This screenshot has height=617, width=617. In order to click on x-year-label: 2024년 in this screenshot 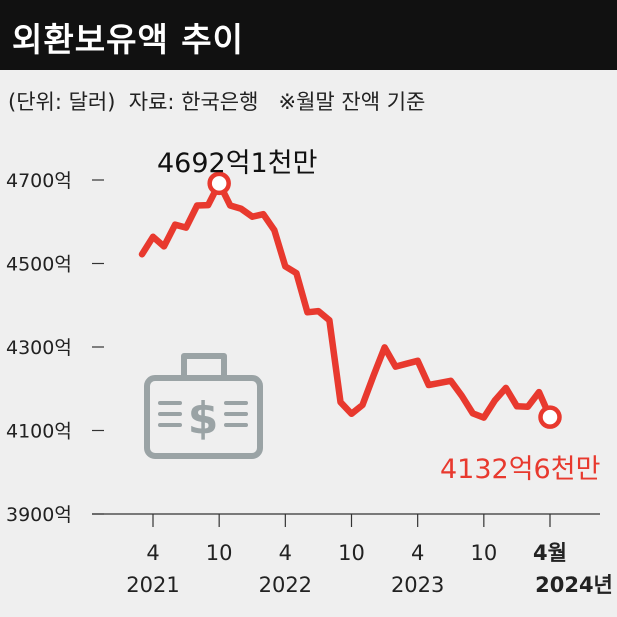, I will do `click(574, 585)`.